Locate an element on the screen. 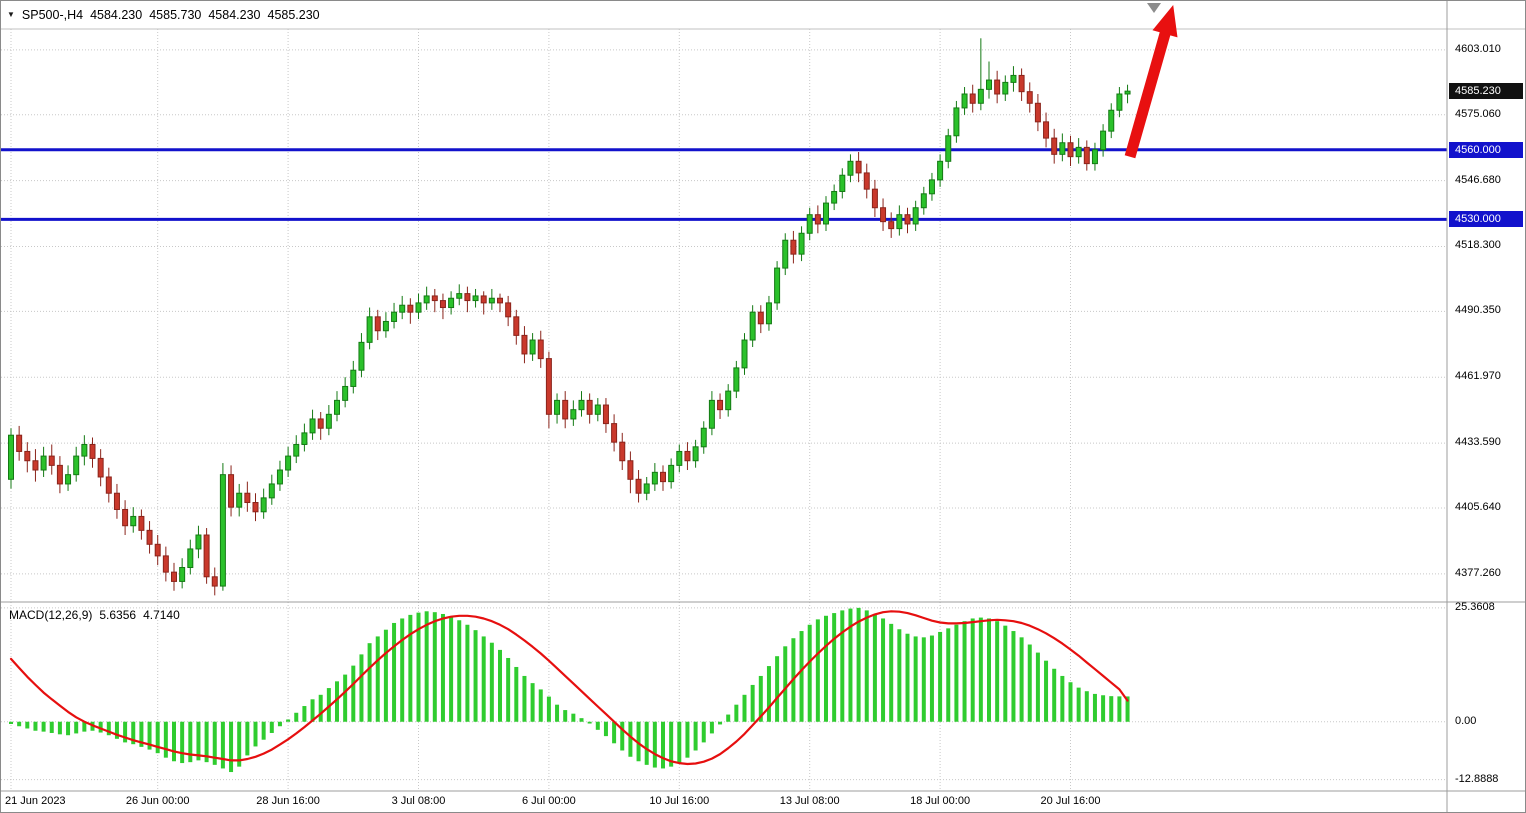 The height and width of the screenshot is (813, 1526). time-axis-label: 6 Jul 00:00 is located at coordinates (548, 801).